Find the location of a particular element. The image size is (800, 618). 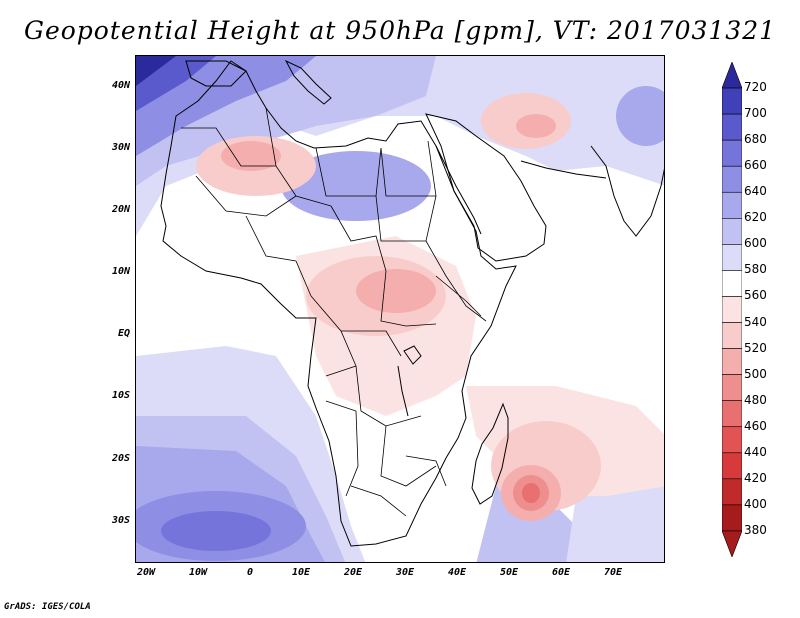

italy-coastline is located at coordinates (308, 82).